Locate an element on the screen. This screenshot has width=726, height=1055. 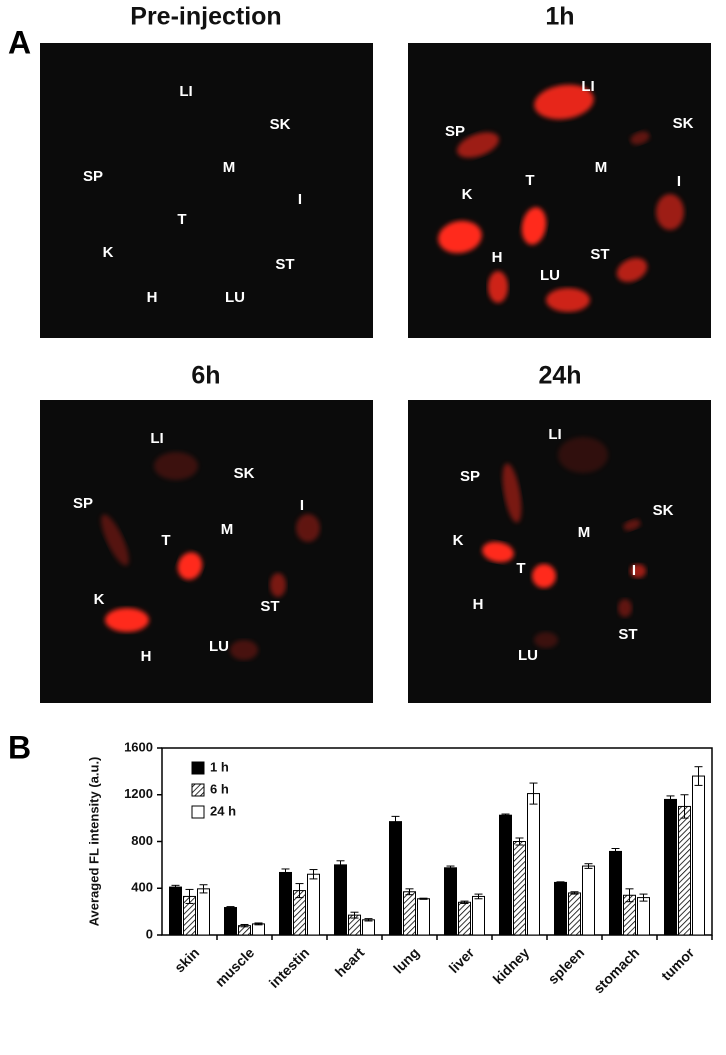
x-tick-label: liver is located at coordinates (462, 960).